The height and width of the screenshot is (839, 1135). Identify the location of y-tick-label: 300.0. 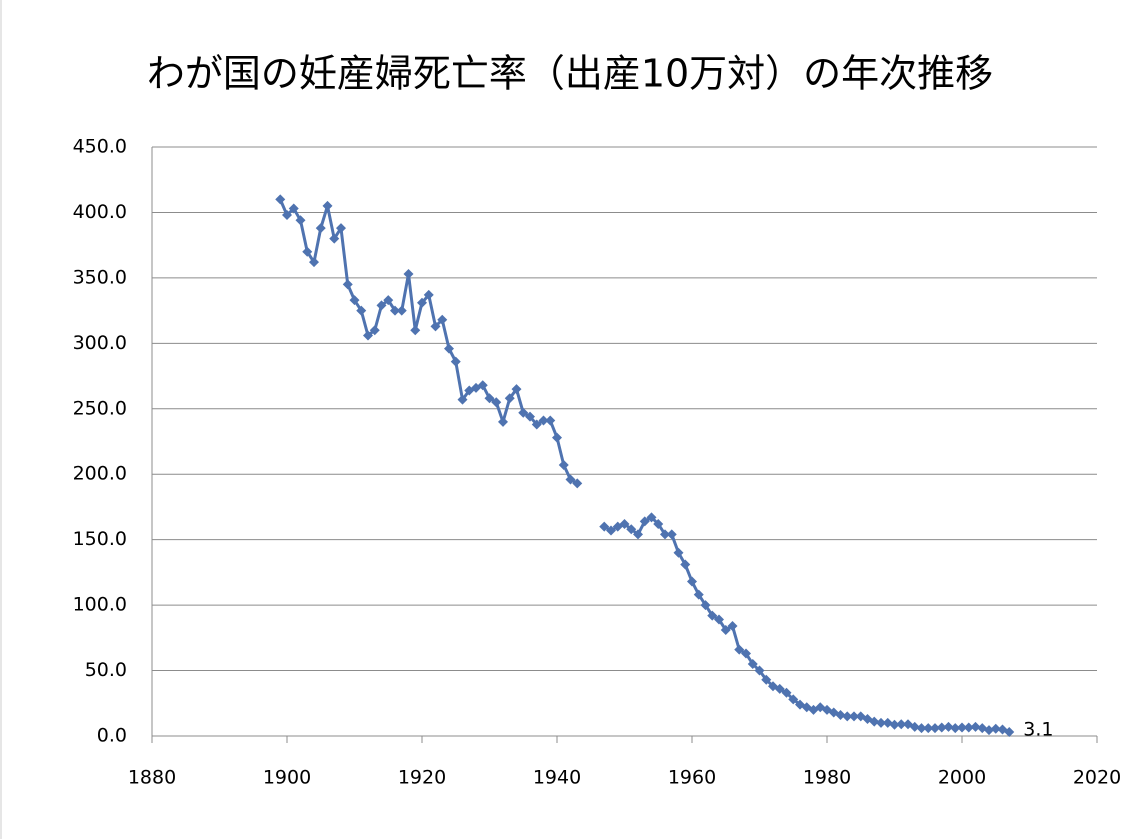
(100, 343).